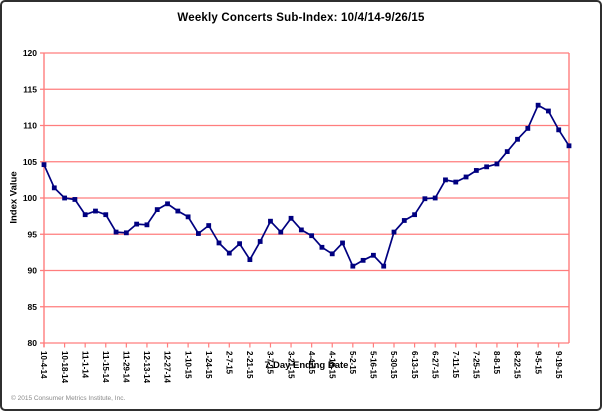 The height and width of the screenshot is (411, 602). I want to click on y-tick-label: 115, so click(30, 89).